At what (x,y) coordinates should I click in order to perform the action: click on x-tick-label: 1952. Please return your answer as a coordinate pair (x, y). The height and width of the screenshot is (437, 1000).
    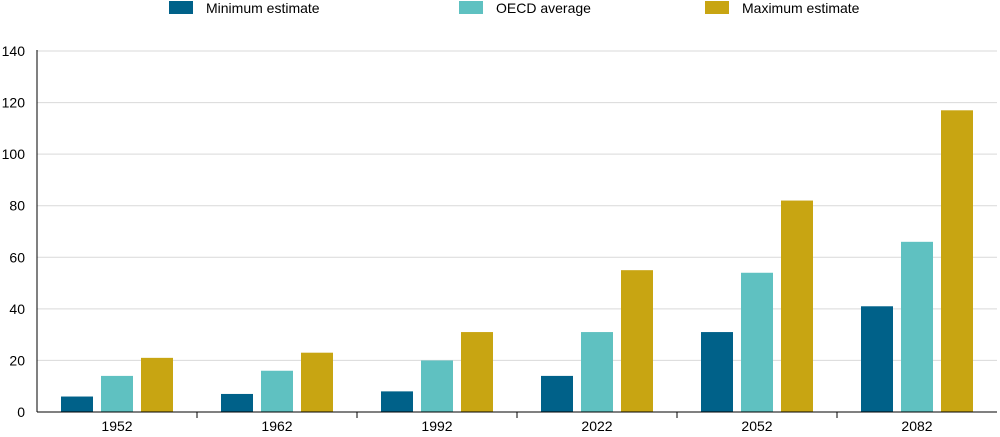
    Looking at the image, I should click on (116, 425).